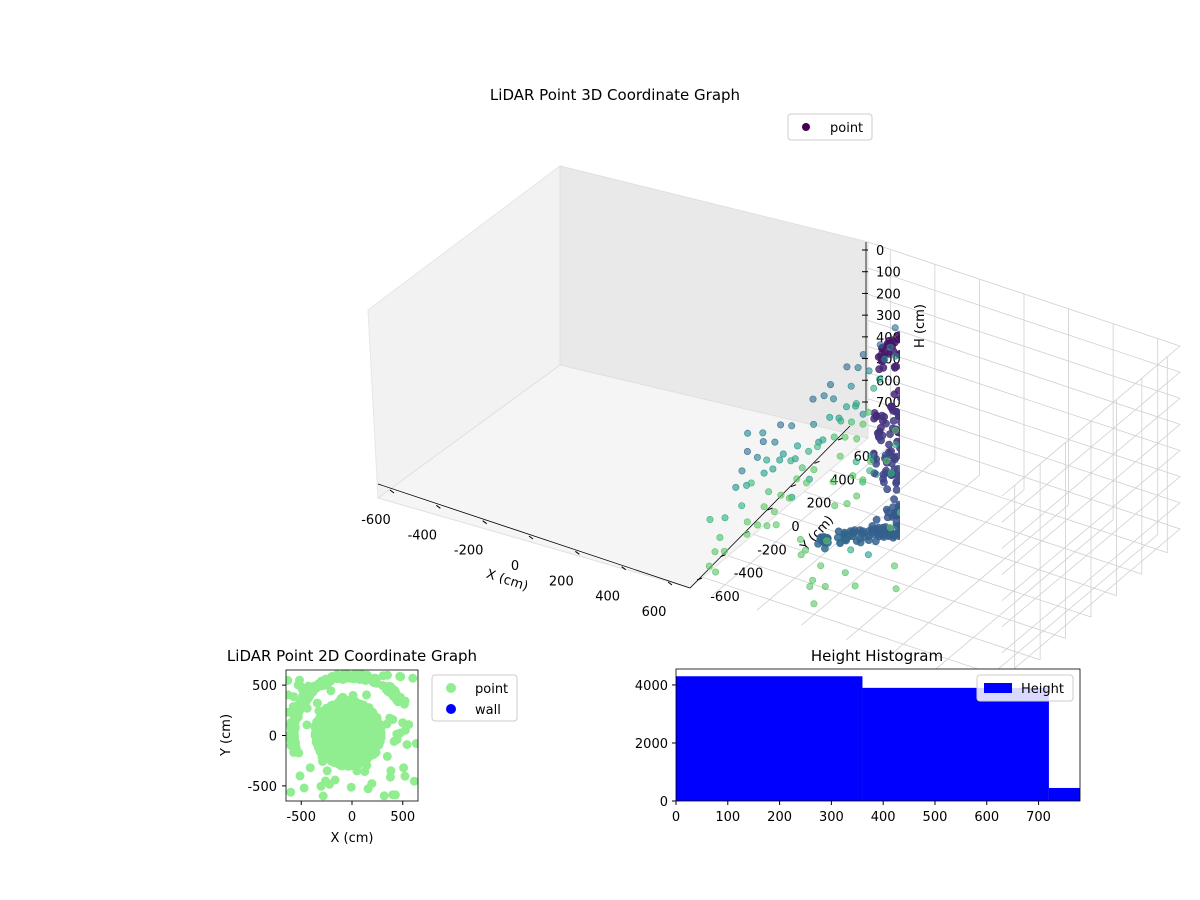 The width and height of the screenshot is (1200, 900). I want to click on y-axis-line, so click(770, 507).